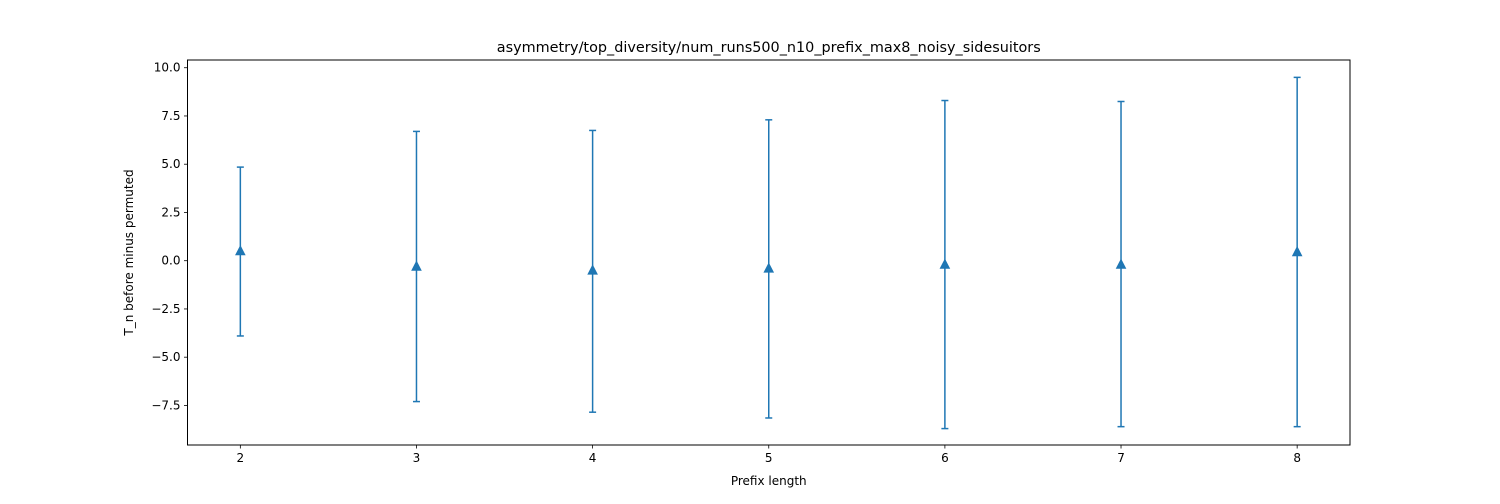  Describe the element at coordinates (945, 458) in the screenshot. I see `x-tick-label: 6` at that location.